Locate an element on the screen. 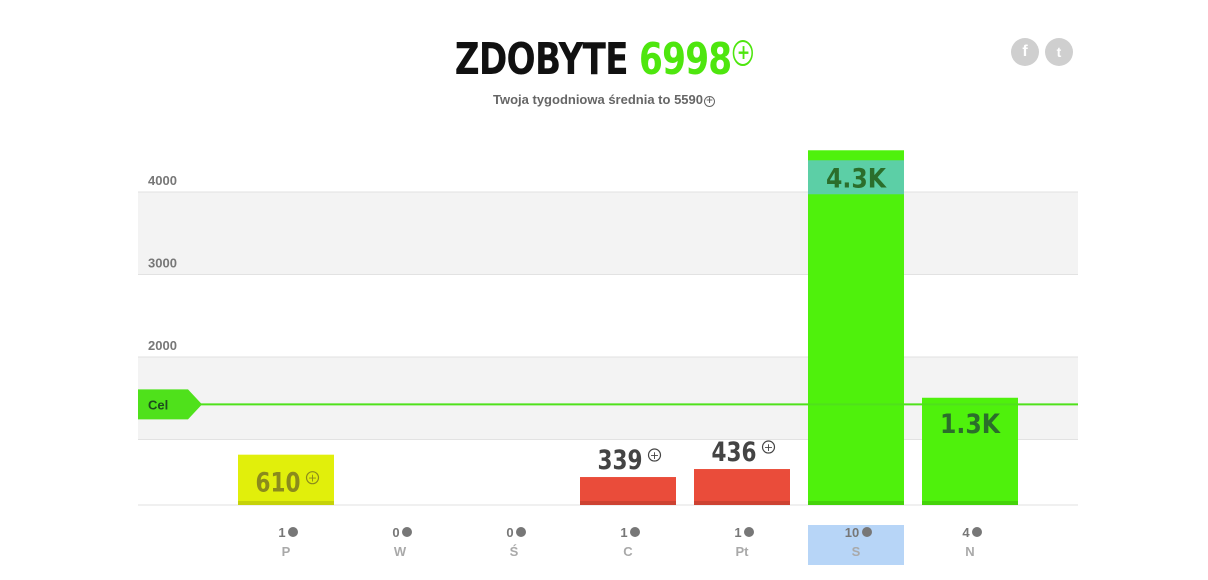  page-subtitle: Twoja tygodniowa średnia to 5590 + is located at coordinates (604, 99).